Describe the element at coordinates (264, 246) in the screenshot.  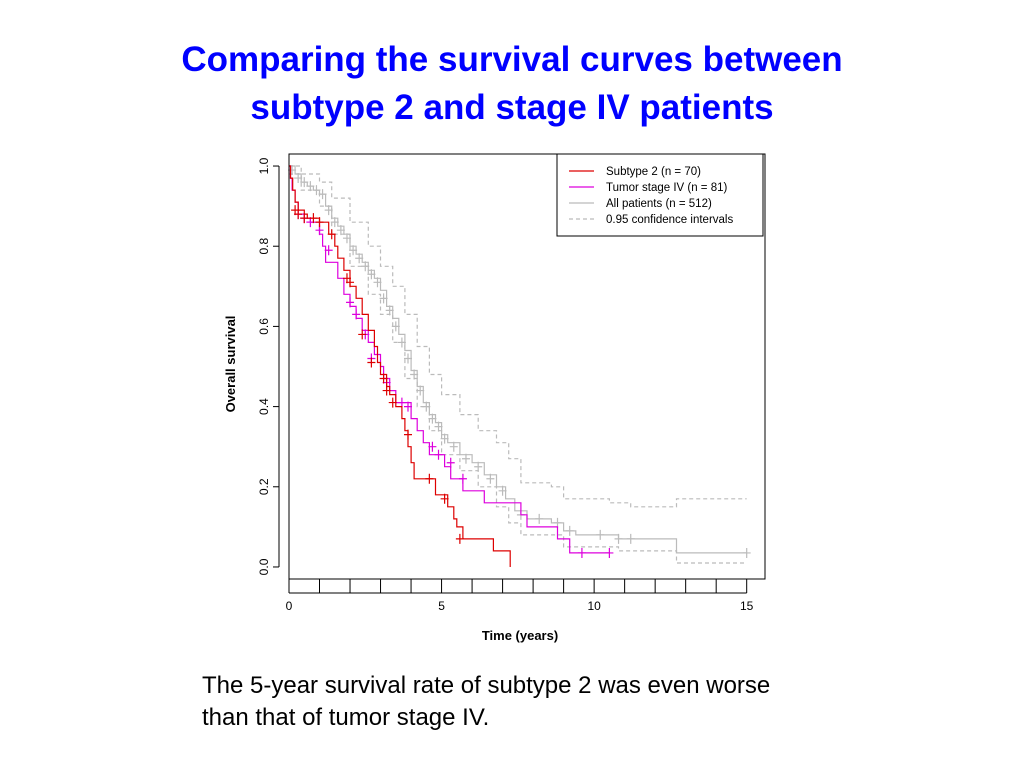
I see `y-tick-label: 0.8` at that location.